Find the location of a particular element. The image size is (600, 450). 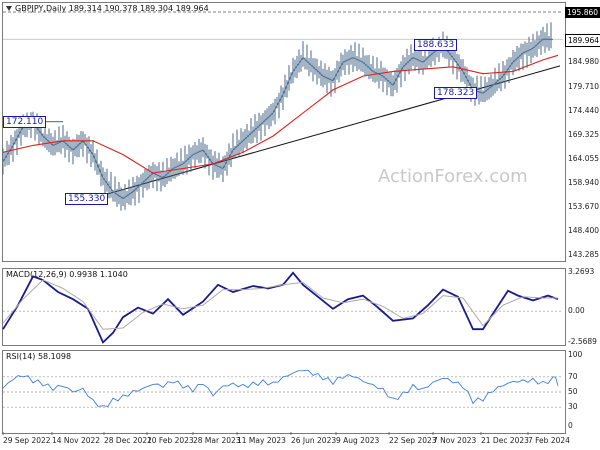

rsi-title: RSI(14) 58.1098 is located at coordinates (39, 356).